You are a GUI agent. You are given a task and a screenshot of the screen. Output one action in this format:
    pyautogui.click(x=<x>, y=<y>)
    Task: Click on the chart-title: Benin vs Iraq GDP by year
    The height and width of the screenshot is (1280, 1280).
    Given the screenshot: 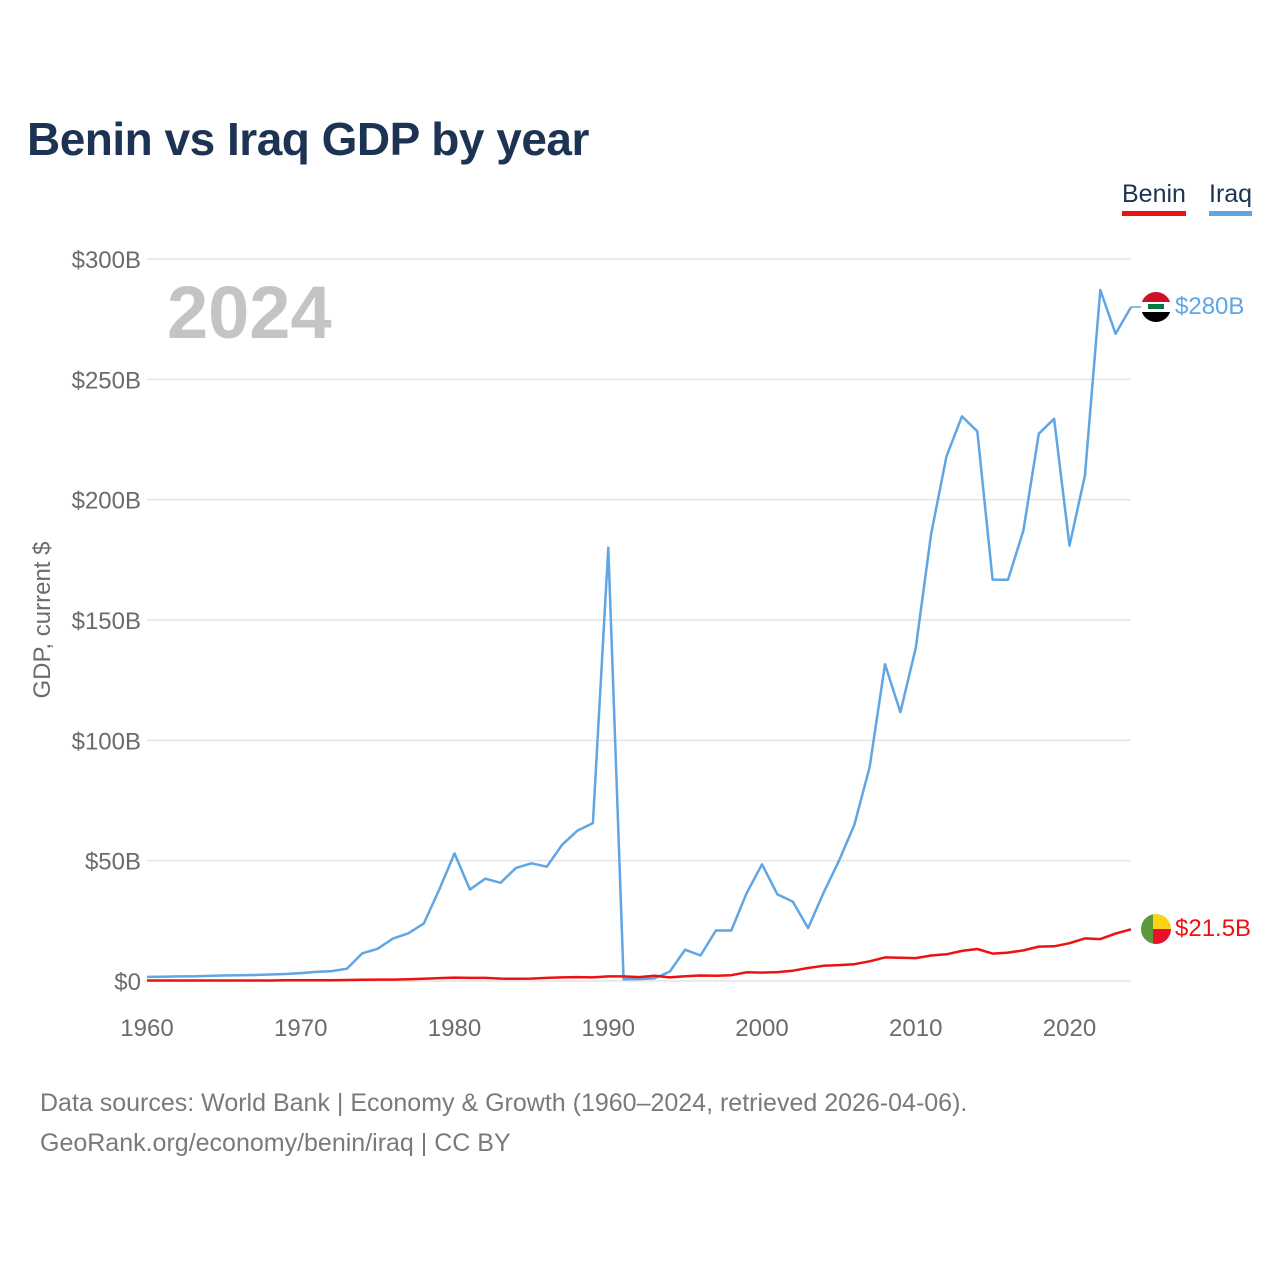 What is the action you would take?
    pyautogui.click(x=308, y=139)
    